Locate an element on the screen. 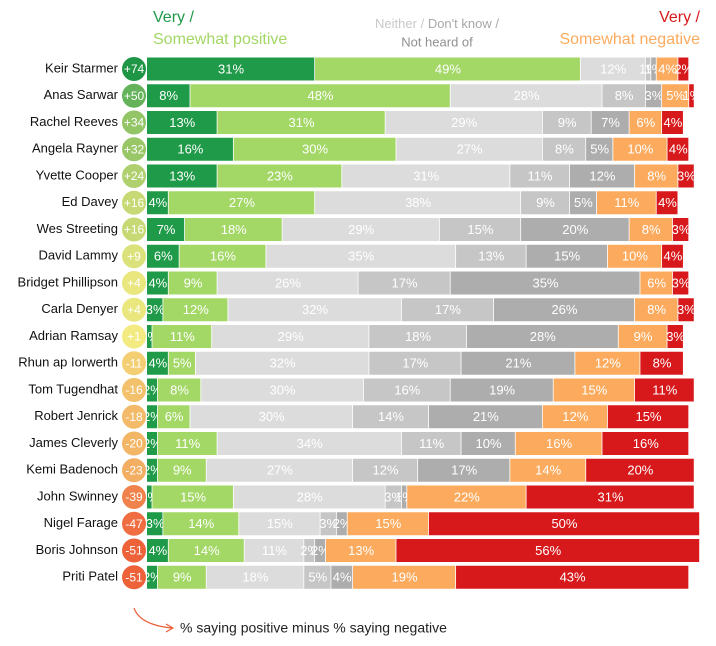 The image size is (716, 646). net-score-label: +34 is located at coordinates (134, 123).